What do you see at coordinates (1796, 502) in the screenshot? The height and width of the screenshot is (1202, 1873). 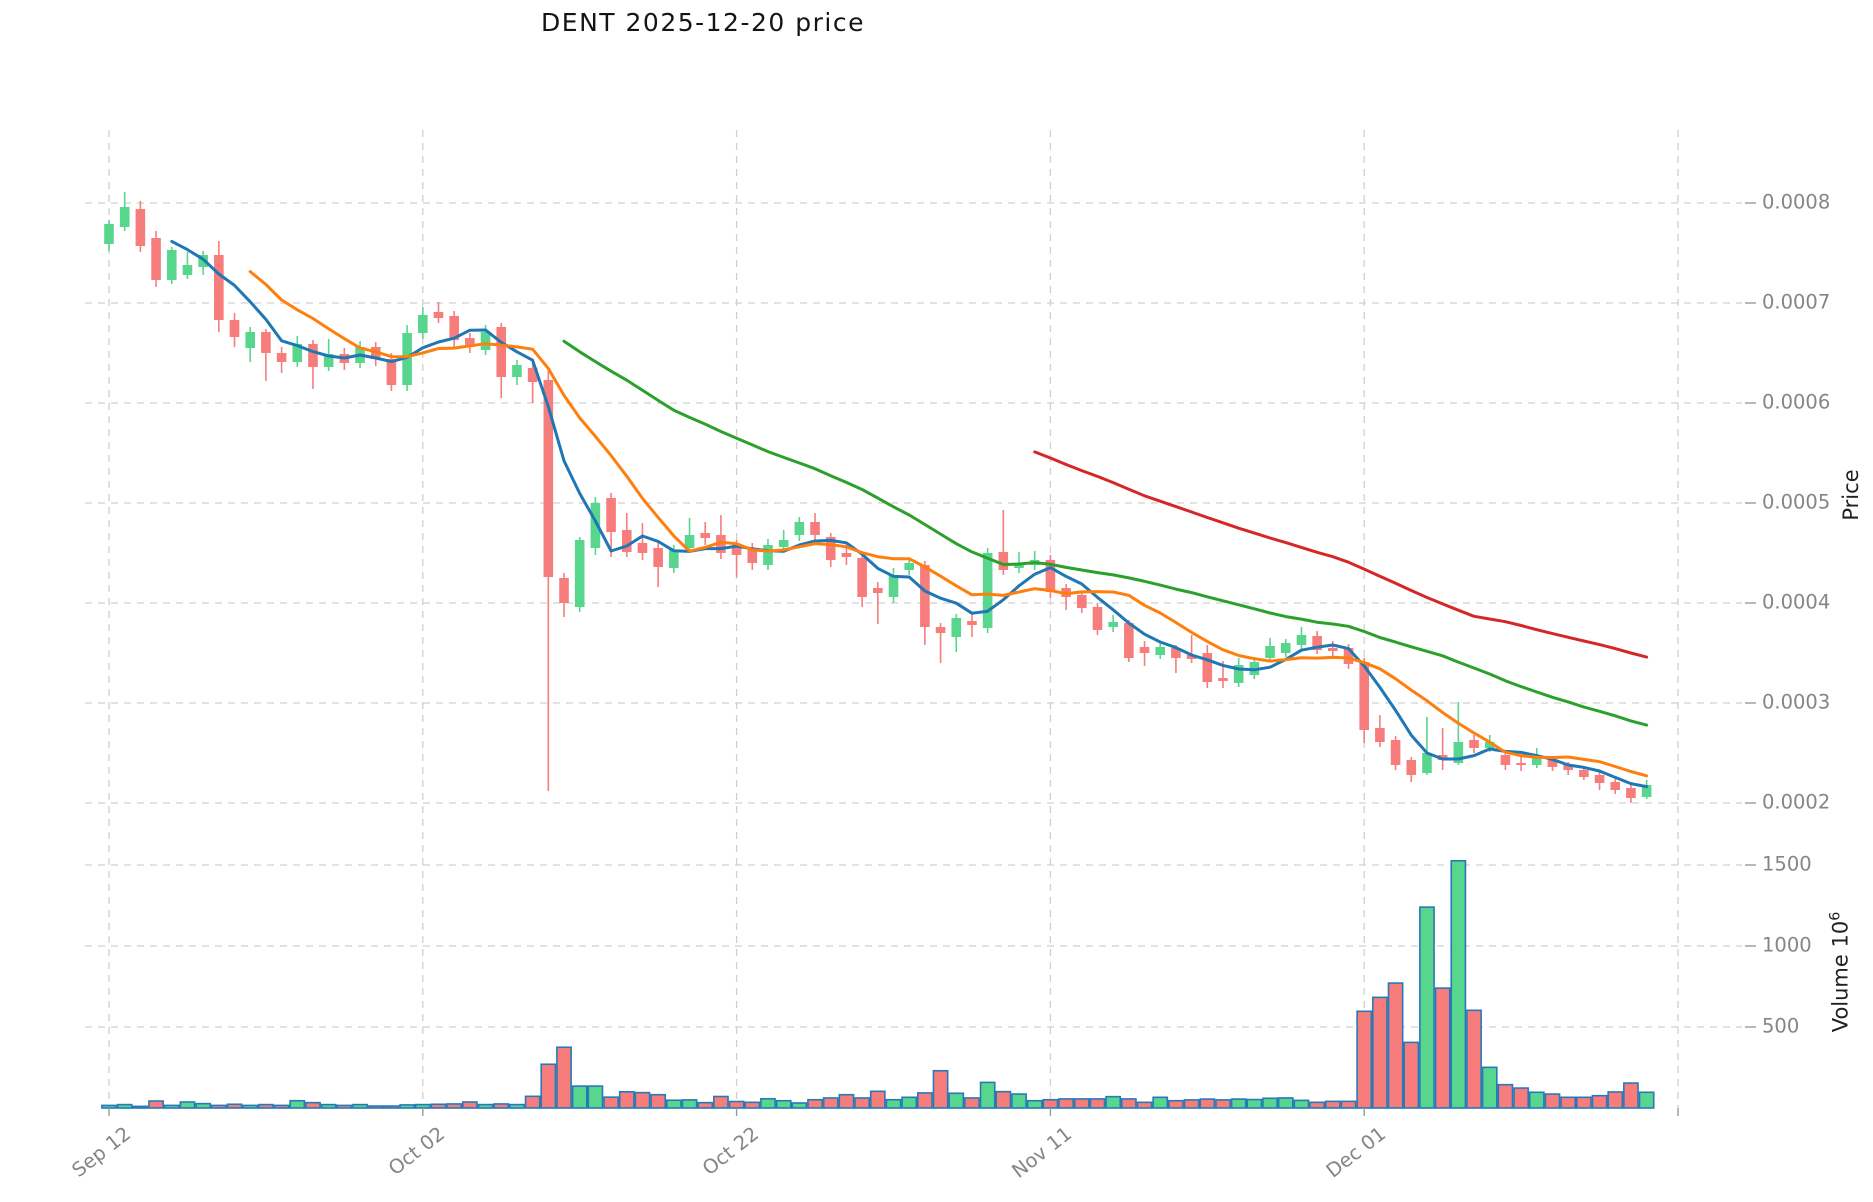 I see `price-tick-label: 0.0005` at bounding box center [1796, 502].